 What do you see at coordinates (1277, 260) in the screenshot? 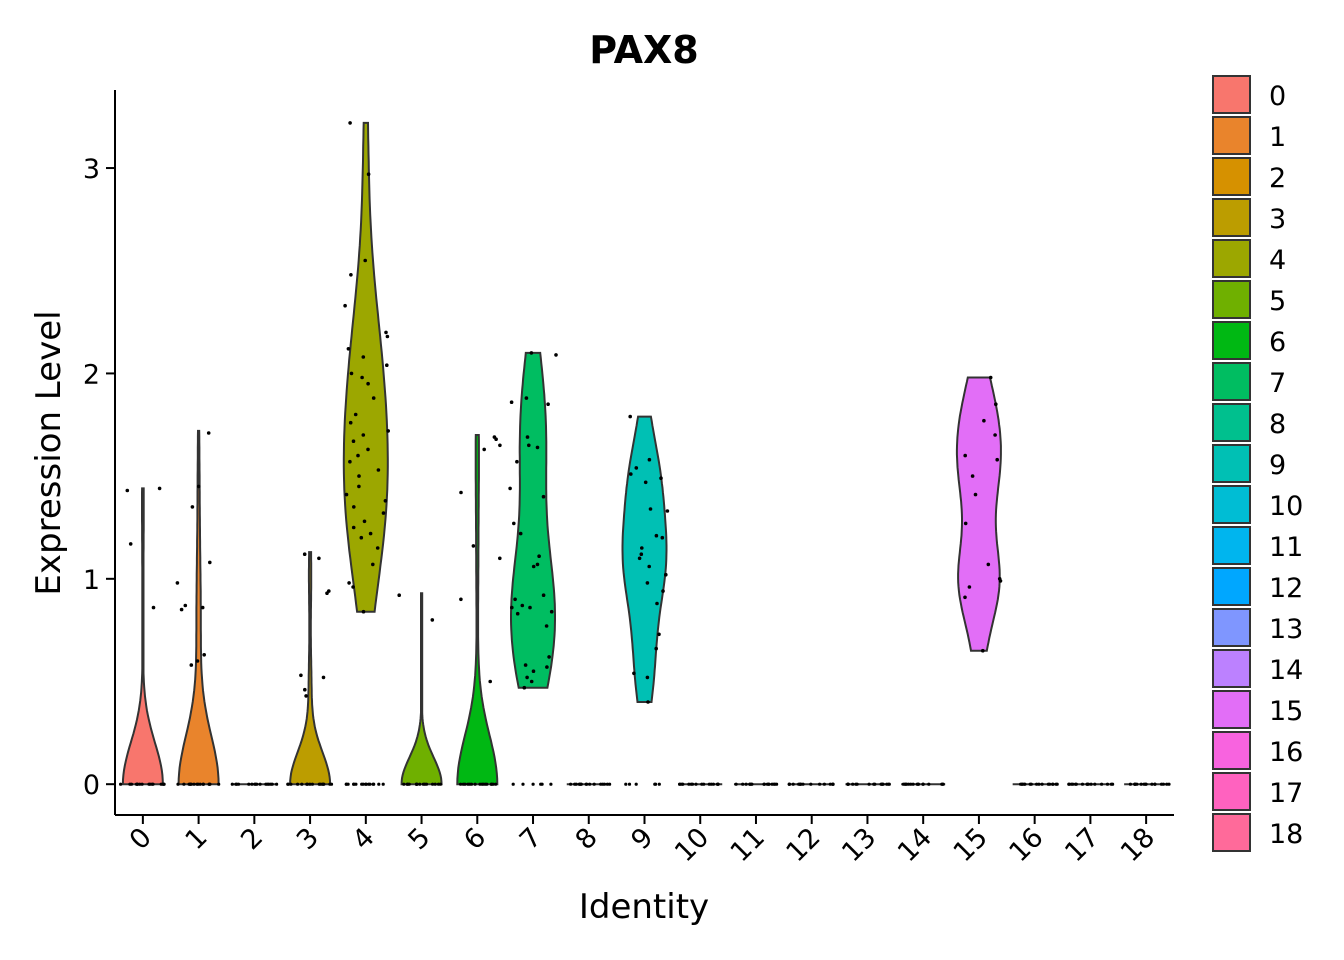
I see `legend-label: 4` at bounding box center [1277, 260].